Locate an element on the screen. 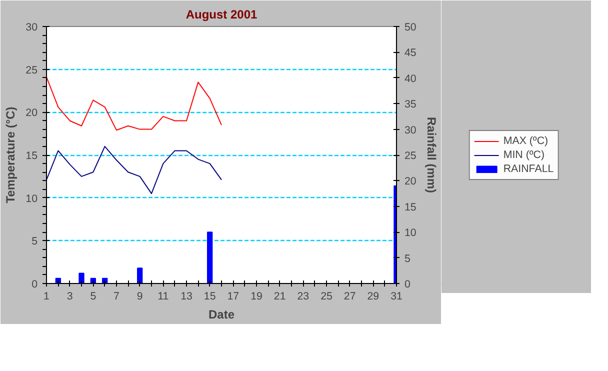 The width and height of the screenshot is (608, 371). y-tick-label: 15 is located at coordinates (32, 156).